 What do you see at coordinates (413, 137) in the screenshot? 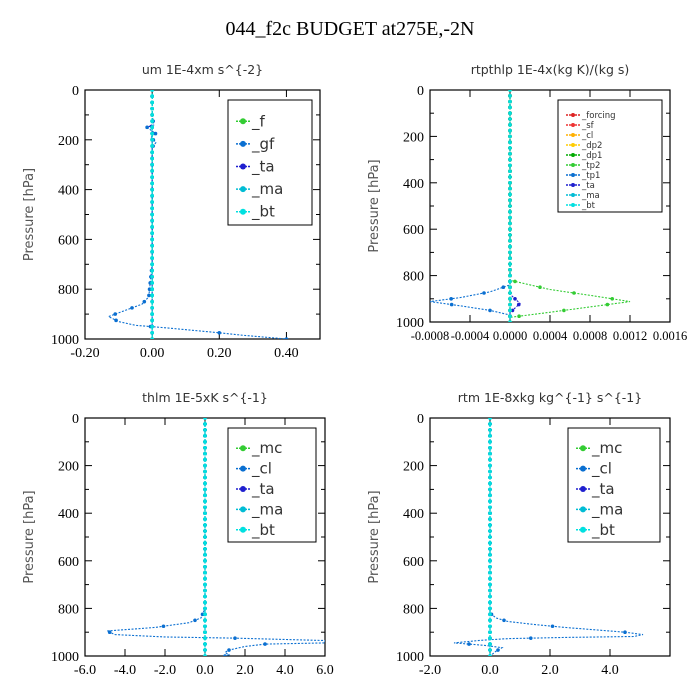
I see `y-tick-label: 200` at bounding box center [413, 137].